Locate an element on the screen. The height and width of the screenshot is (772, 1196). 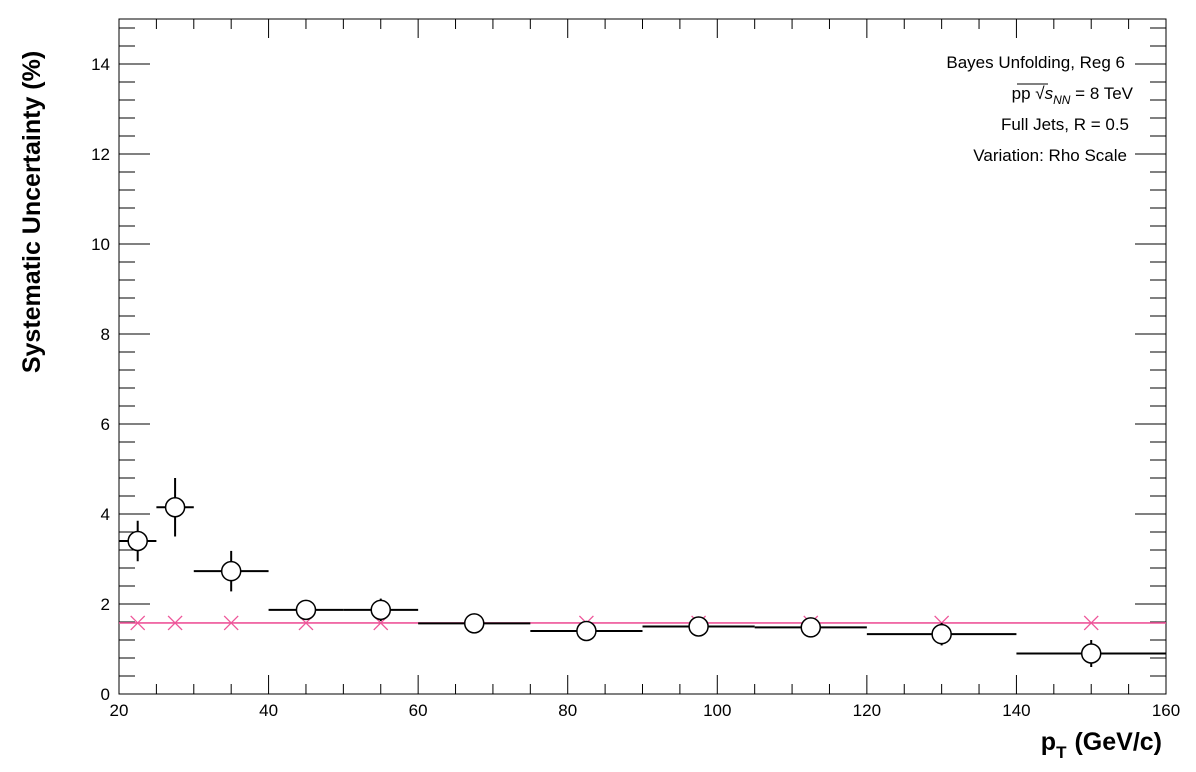
x-tick-label-100: 100 is located at coordinates (717, 710).